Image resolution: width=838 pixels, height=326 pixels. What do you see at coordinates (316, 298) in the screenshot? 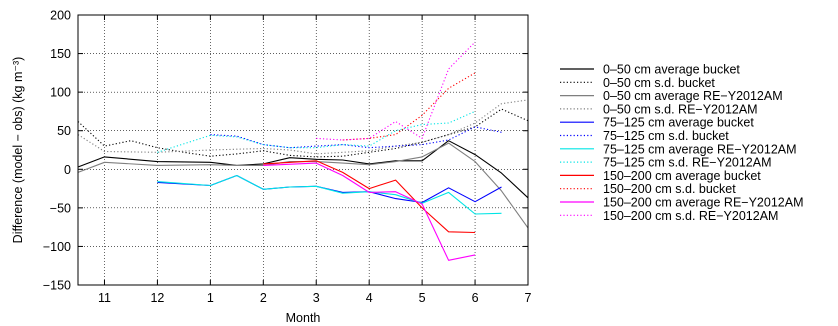
I see `x-tick-label: 3` at bounding box center [316, 298].